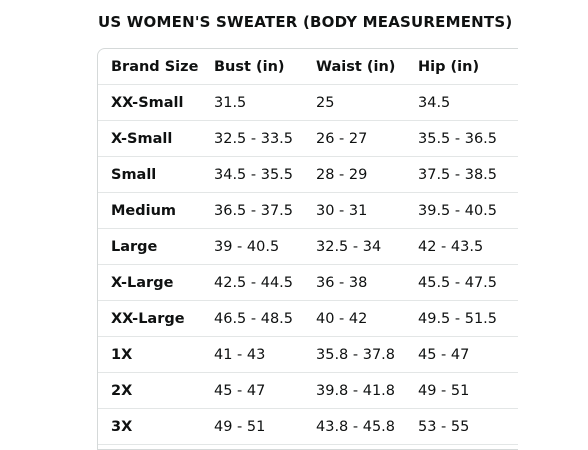 The width and height of the screenshot is (588, 450). Describe the element at coordinates (265, 174) in the screenshot. I see `bust-cell: 34.5 - 35.5` at that location.